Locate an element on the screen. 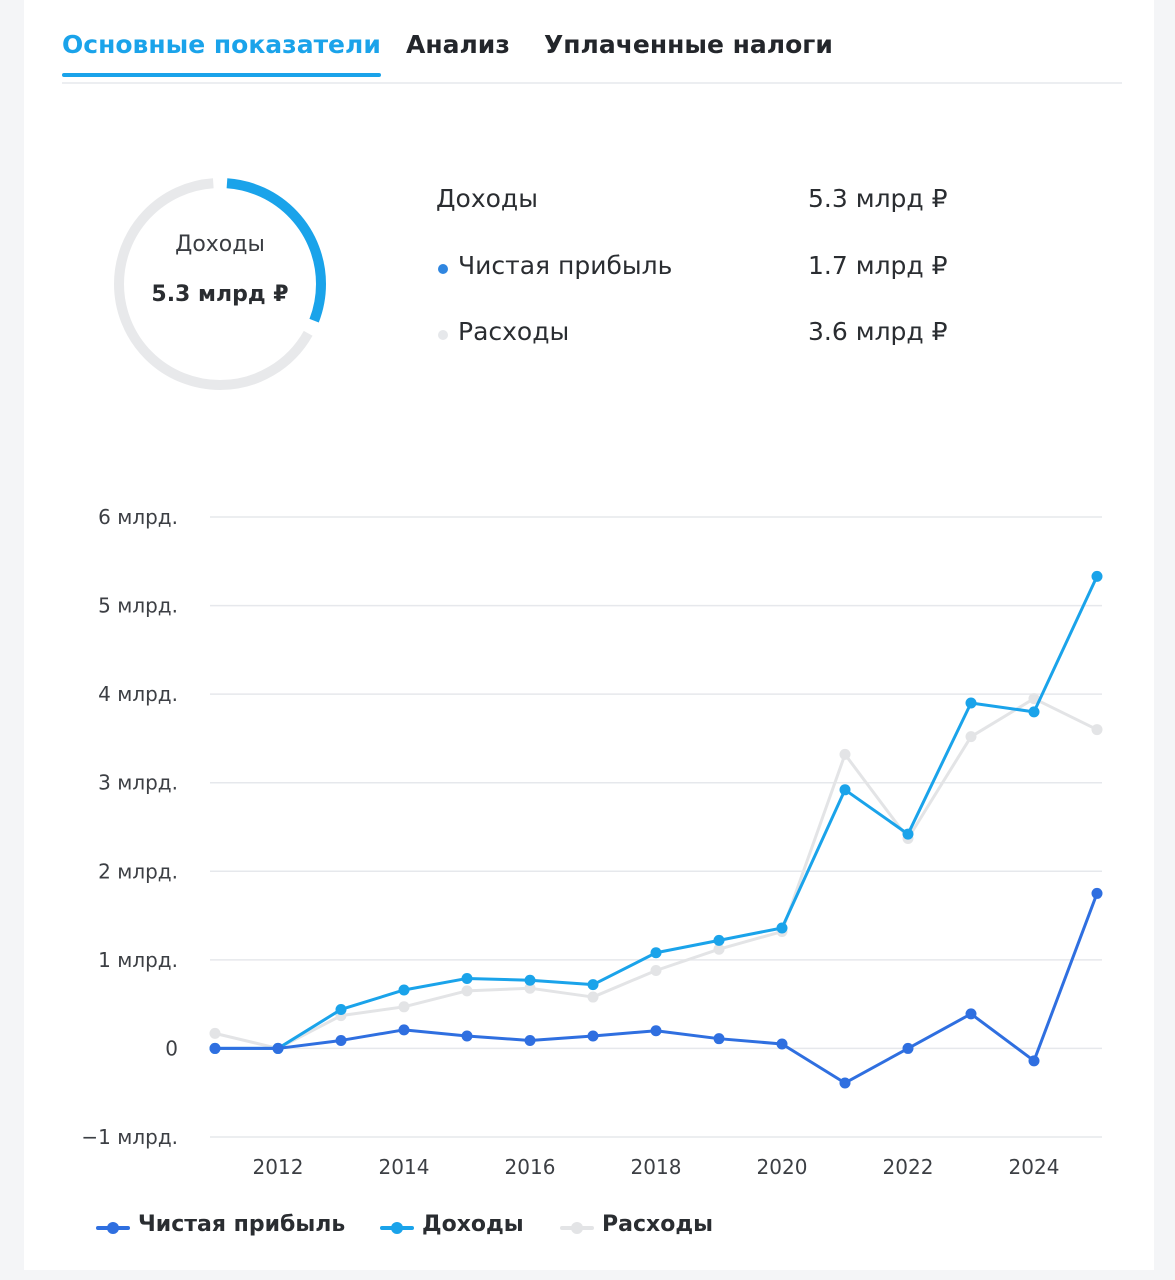  donut-segment-rest is located at coordinates (220, 284).